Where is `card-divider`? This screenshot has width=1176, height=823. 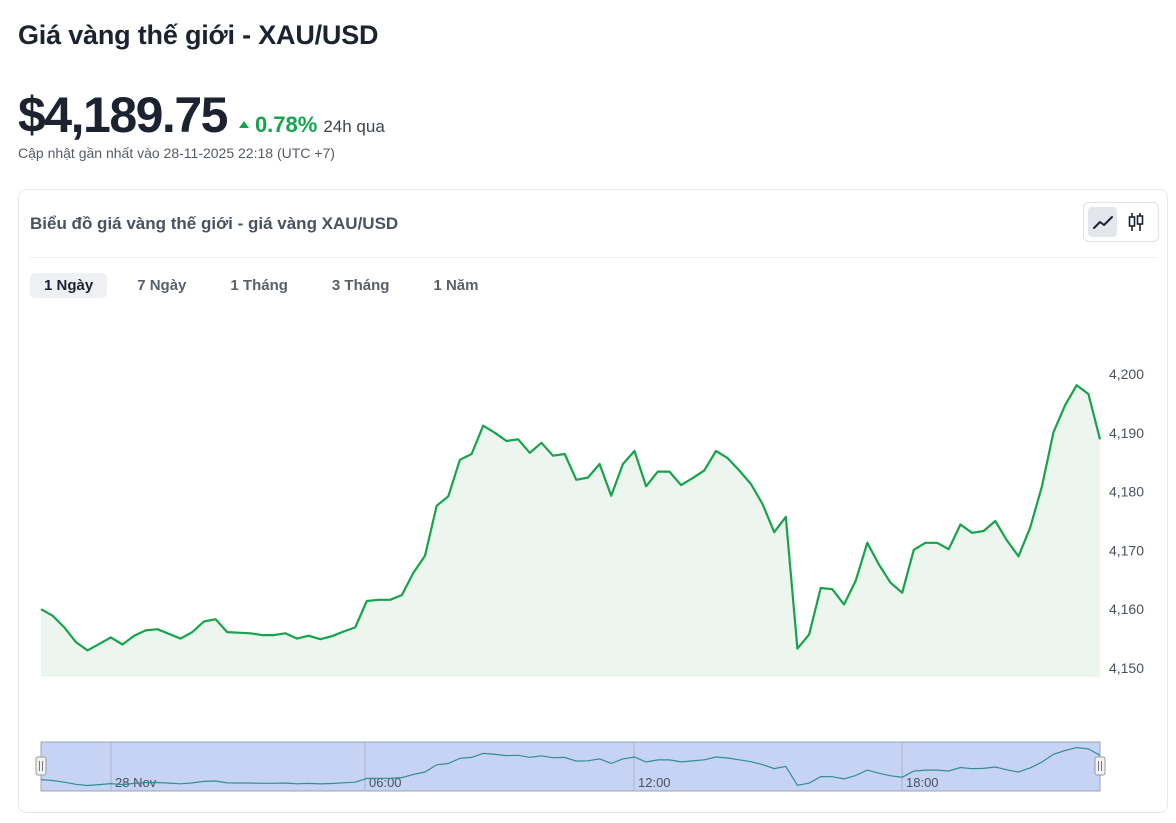
card-divider is located at coordinates (593, 257).